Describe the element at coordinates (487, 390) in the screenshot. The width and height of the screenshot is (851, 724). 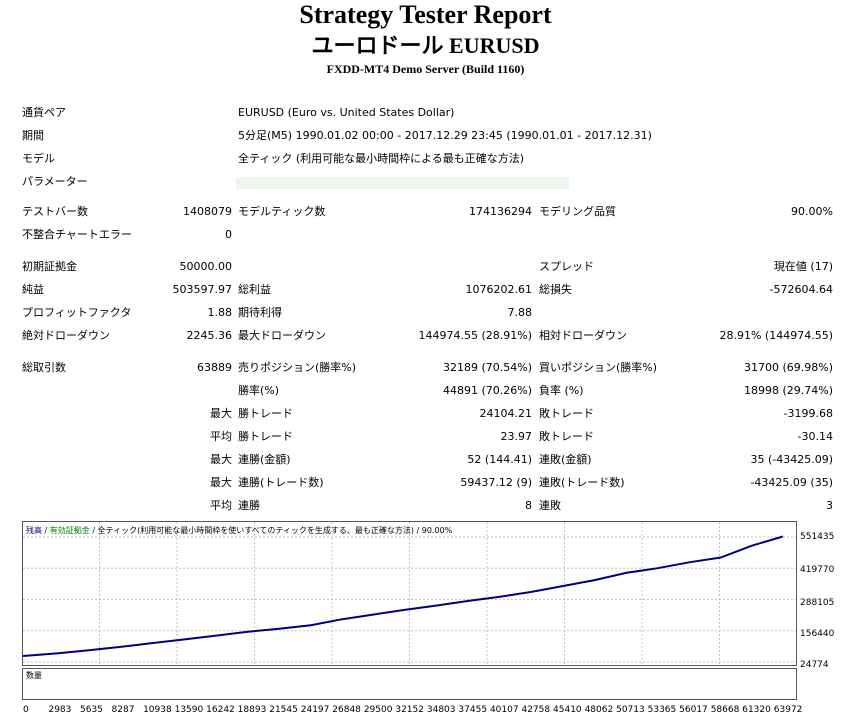
I see `win-rate-value: 44891 (70.26%)` at that location.